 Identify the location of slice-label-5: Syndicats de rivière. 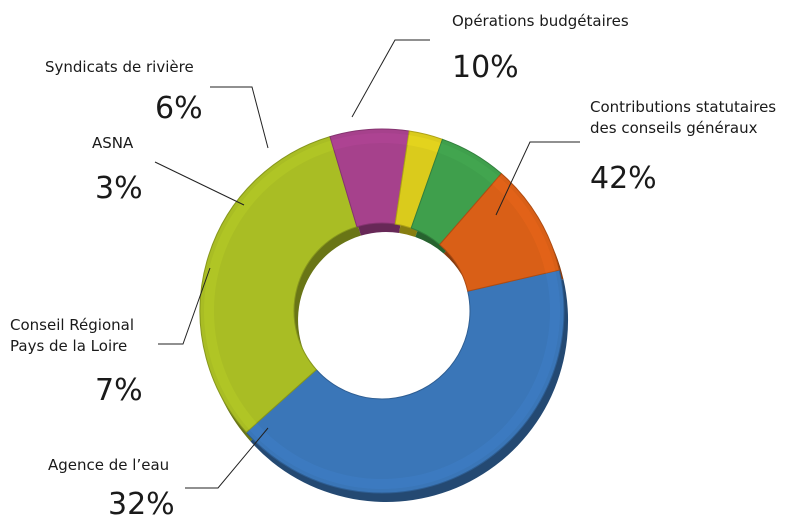
(119, 67).